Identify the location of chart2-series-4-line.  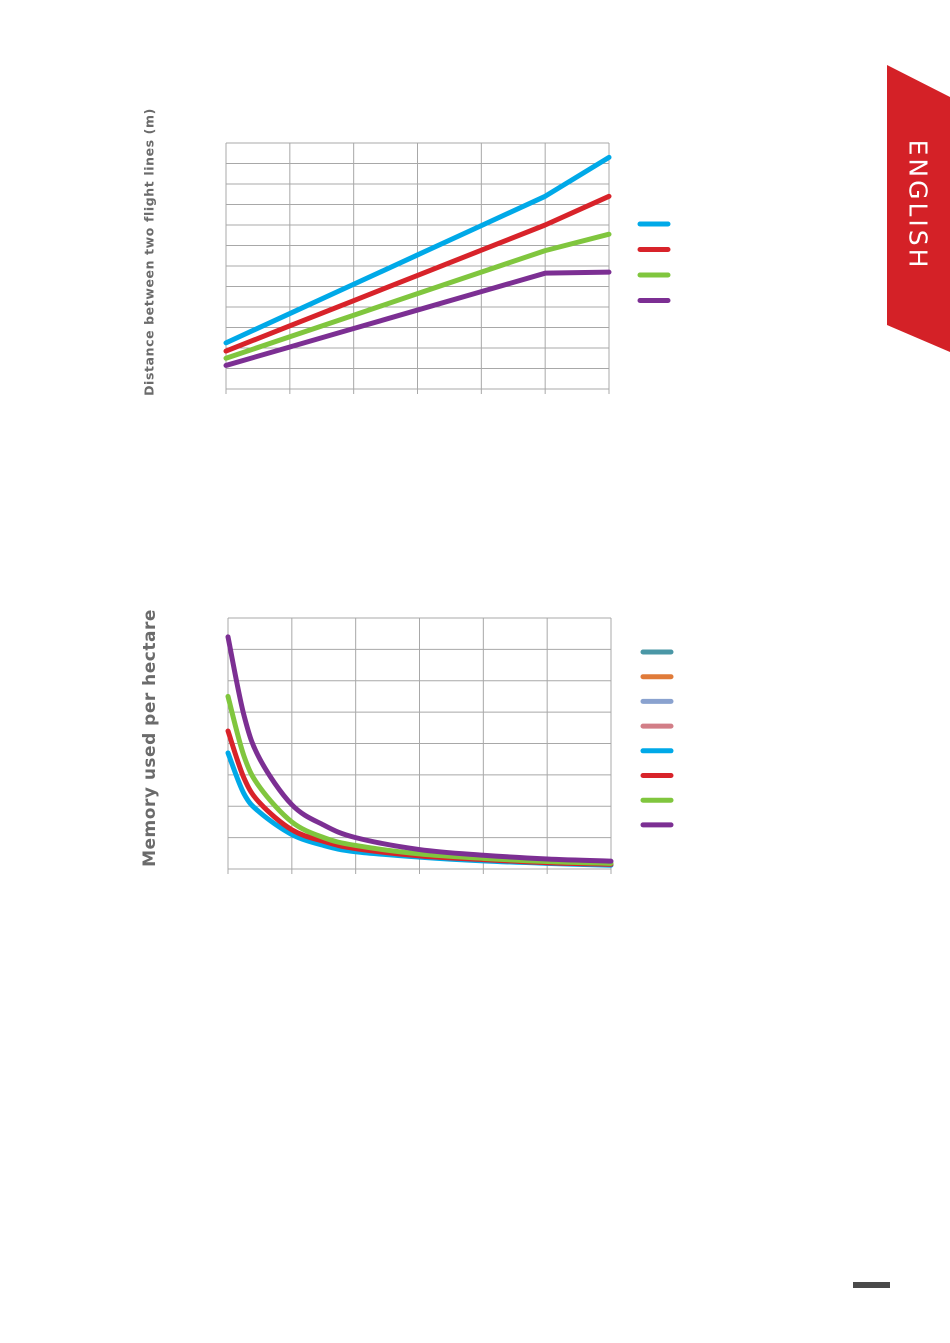
(419, 749).